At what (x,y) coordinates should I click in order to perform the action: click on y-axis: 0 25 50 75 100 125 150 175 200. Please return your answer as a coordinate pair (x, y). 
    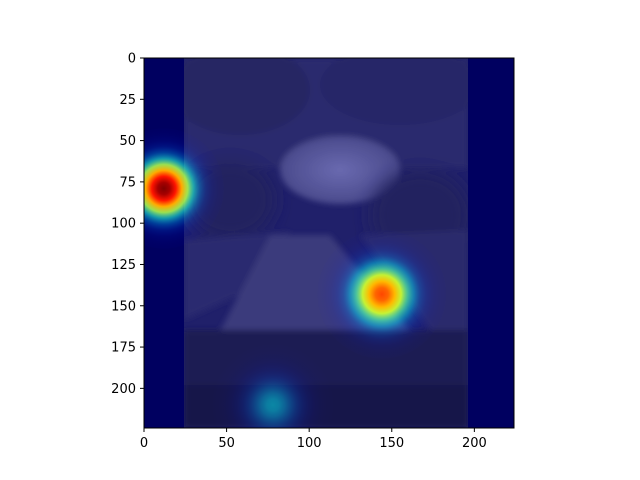
    Looking at the image, I should click on (127, 224).